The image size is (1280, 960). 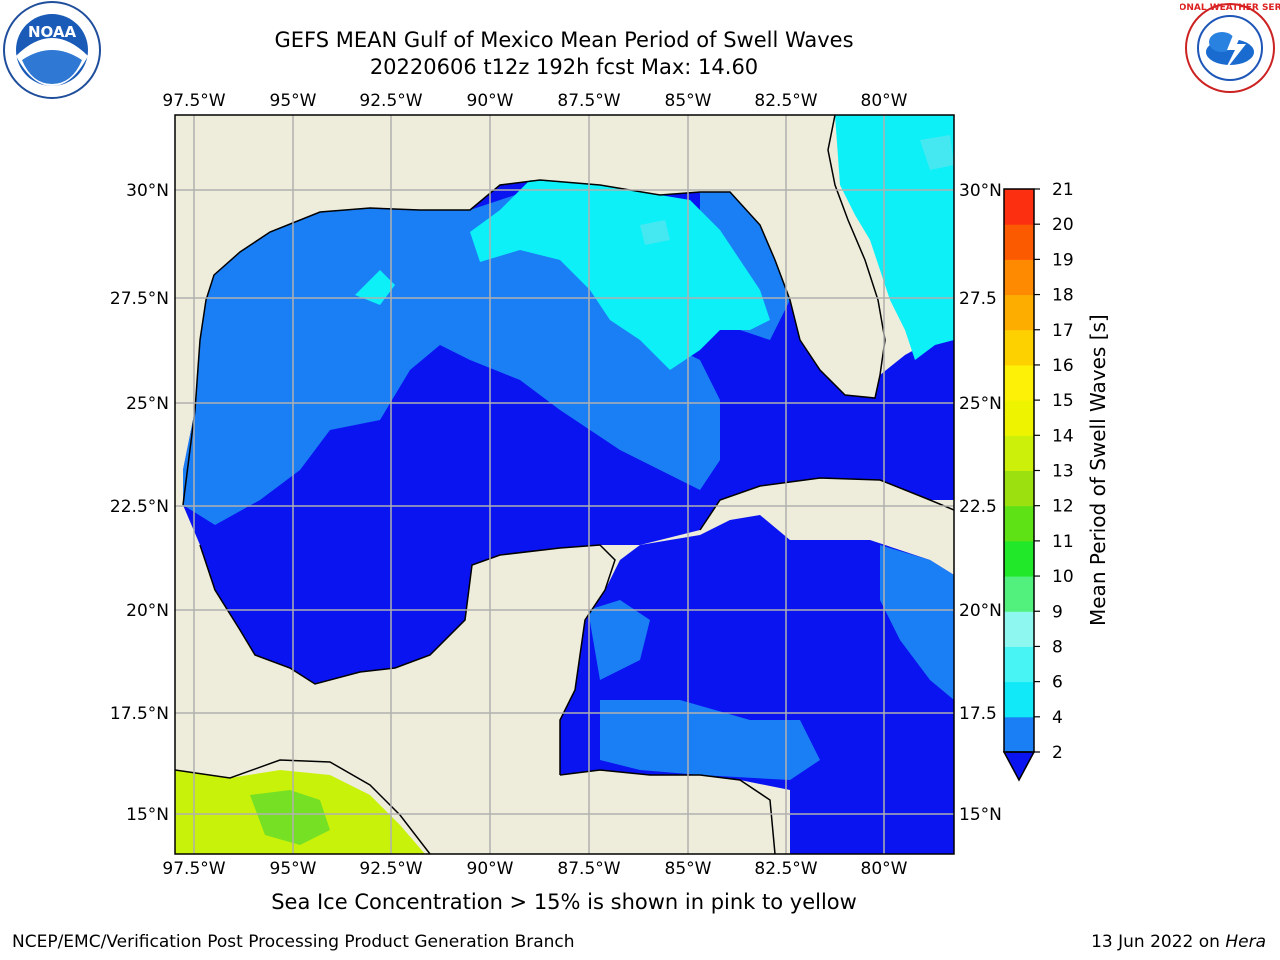 What do you see at coordinates (1063, 507) in the screenshot?
I see `colorbar-tick-label: 12` at bounding box center [1063, 507].